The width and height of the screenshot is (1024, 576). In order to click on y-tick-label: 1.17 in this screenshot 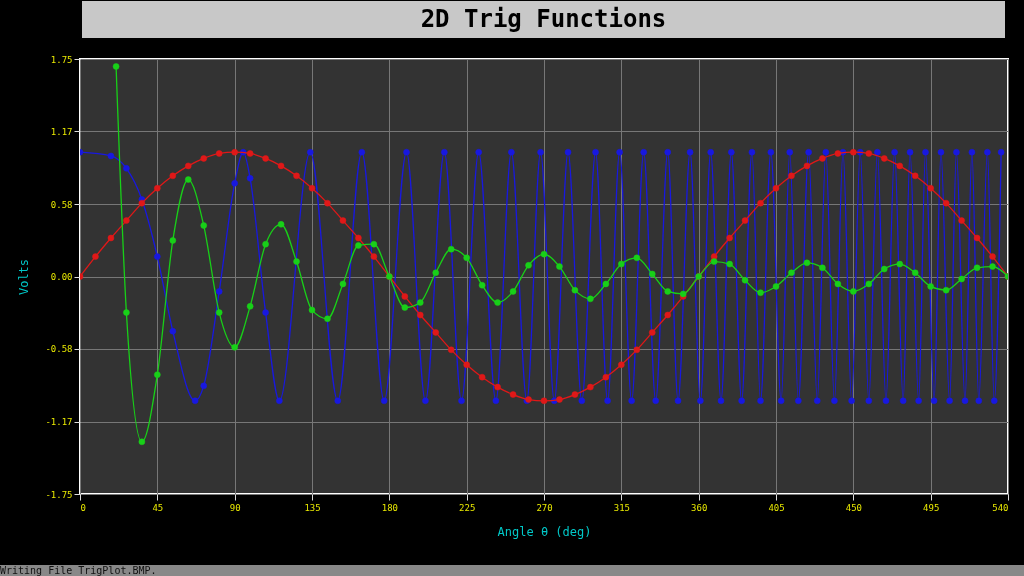, I will do `click(61, 131)`.